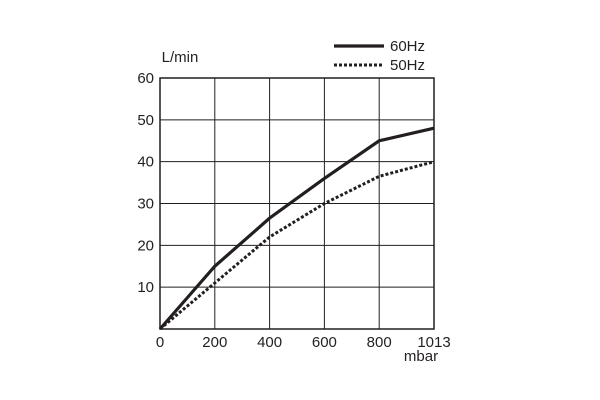  Describe the element at coordinates (145, 120) in the screenshot. I see `y-tick-label: 50` at that location.